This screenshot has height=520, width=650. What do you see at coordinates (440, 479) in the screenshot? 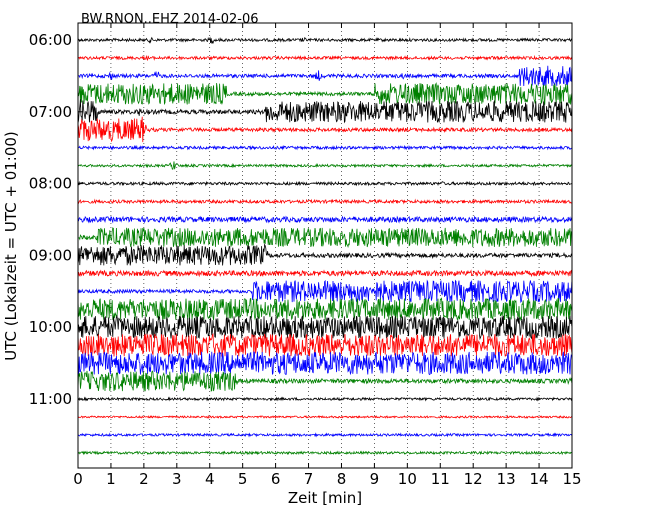
I see `x-tick-label-11: 11` at bounding box center [440, 479].